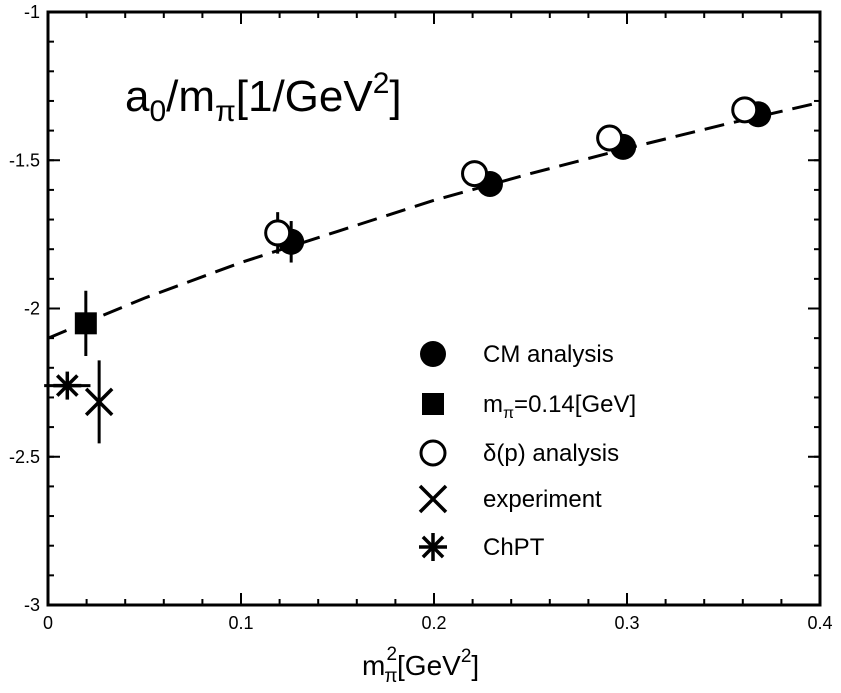 This screenshot has width=841, height=693. Describe the element at coordinates (395, 96) in the screenshot. I see `title-end: ]` at that location.